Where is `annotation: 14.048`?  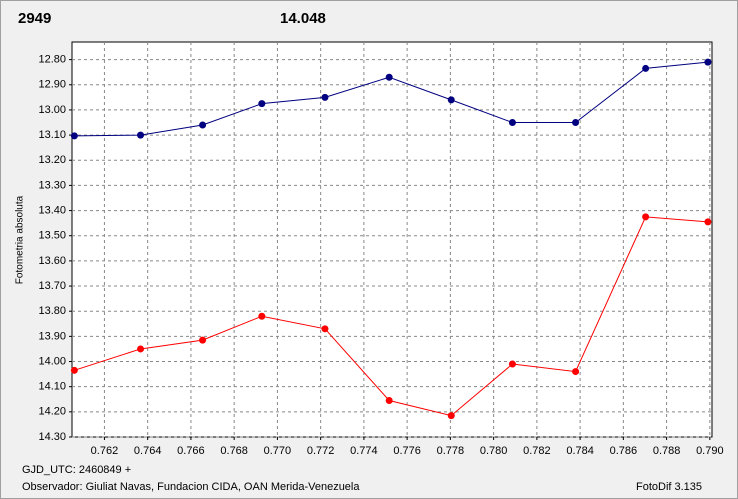 annotation: 14.048 is located at coordinates (303, 18).